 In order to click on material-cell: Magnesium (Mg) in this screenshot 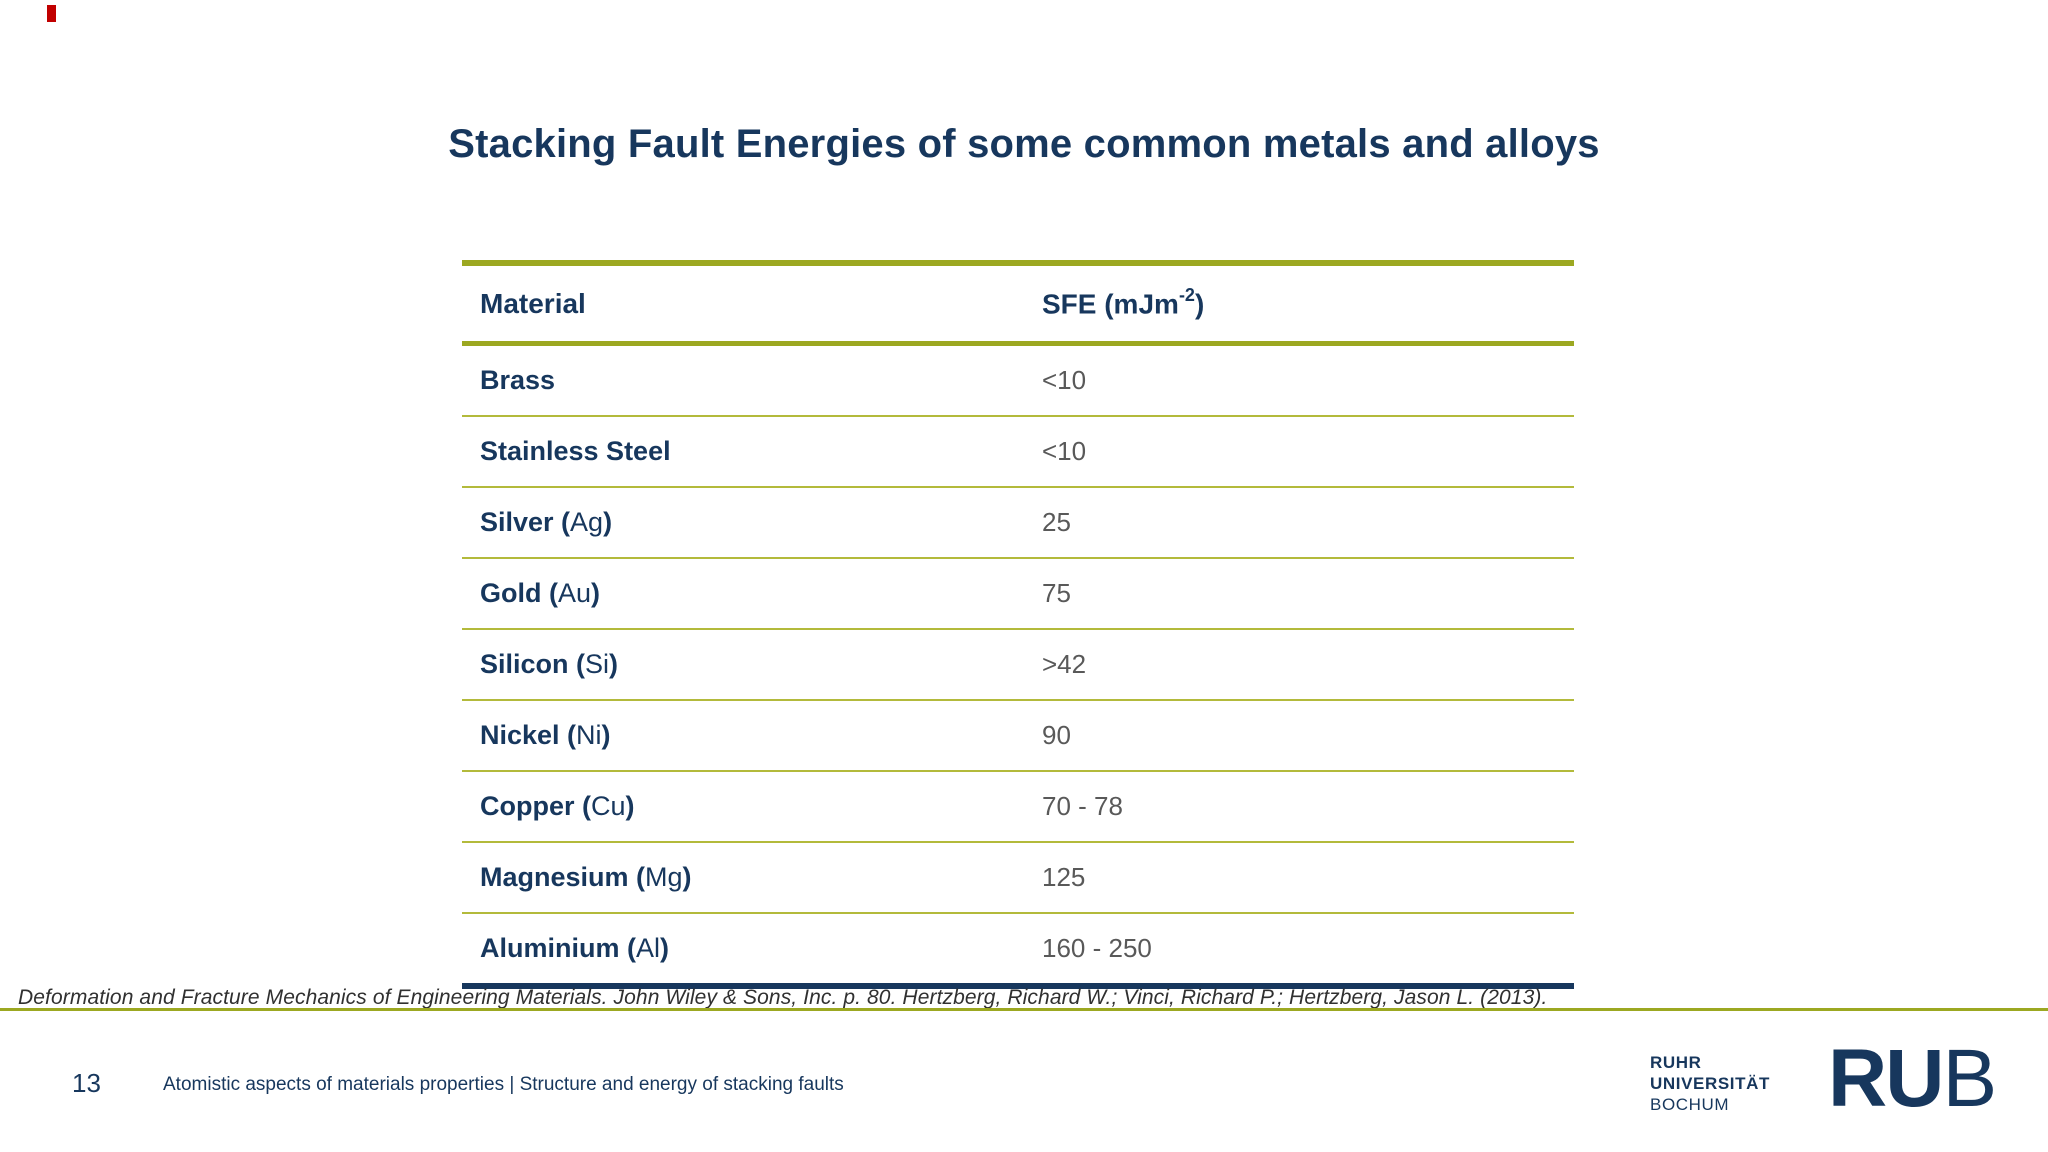, I will do `click(586, 877)`.